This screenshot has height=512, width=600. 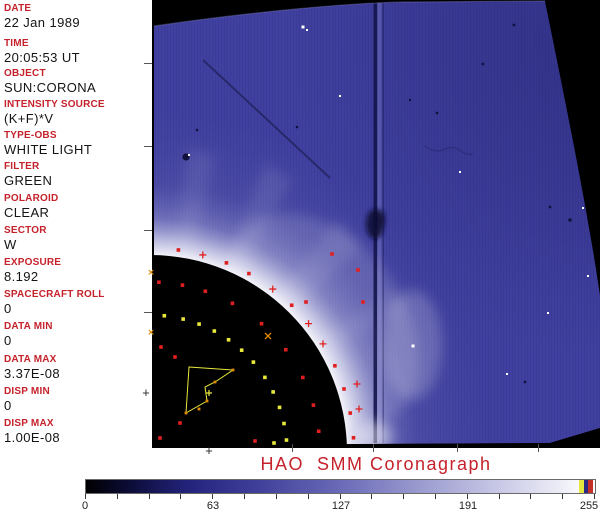 What do you see at coordinates (27, 399) in the screenshot?
I see `metadata-field: DISP MIN 0` at bounding box center [27, 399].